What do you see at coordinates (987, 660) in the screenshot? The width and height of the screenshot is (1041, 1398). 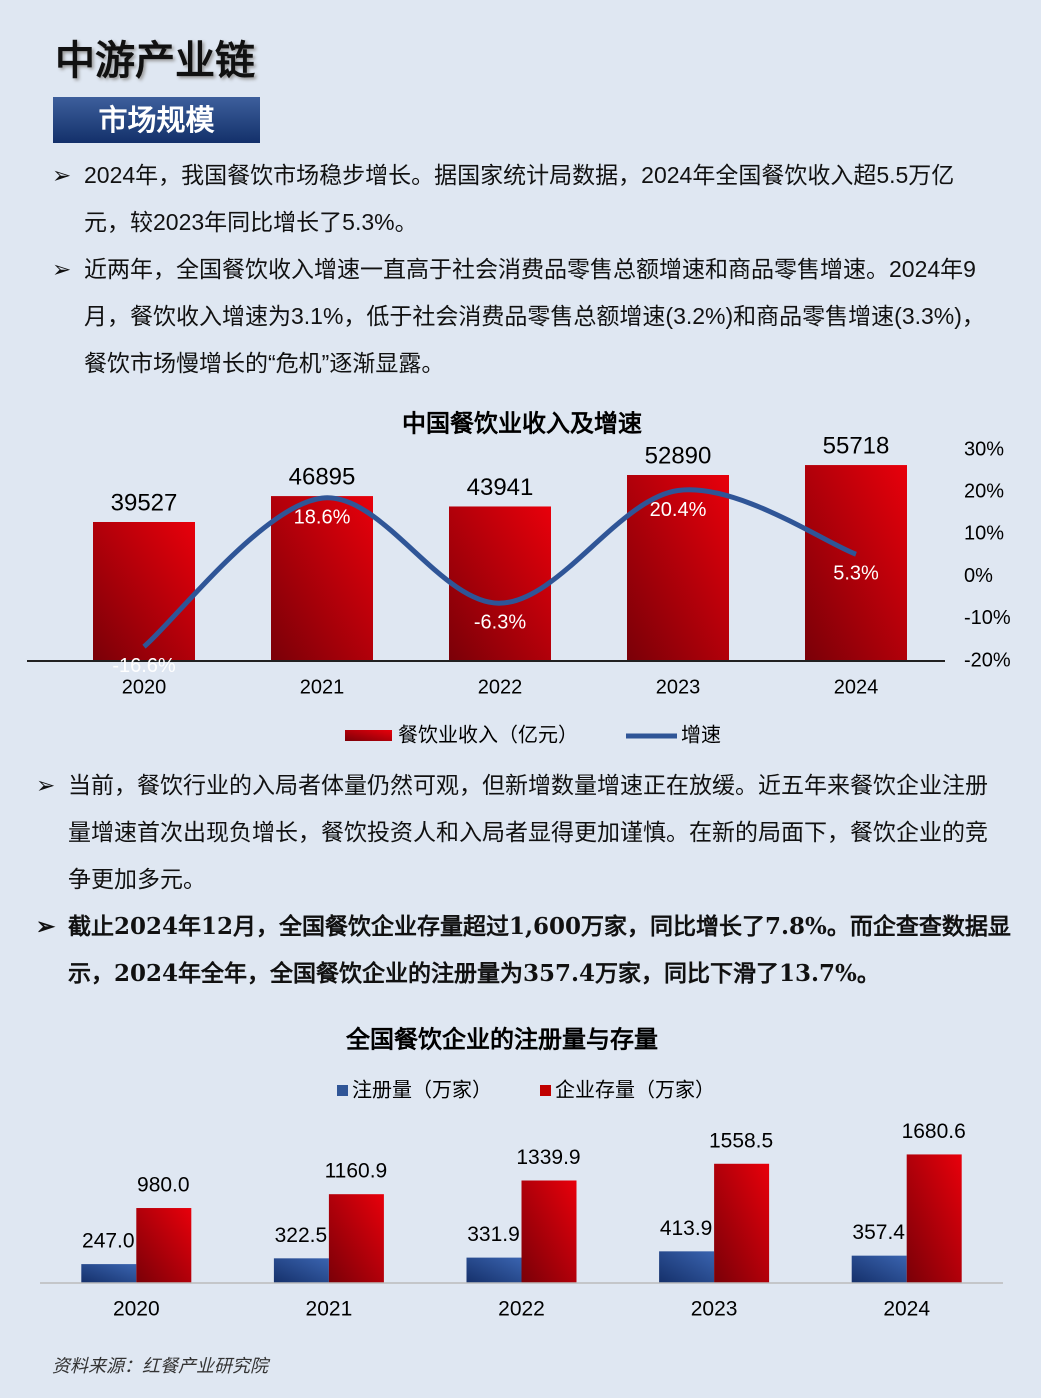 I see `y2-tick-label: -20%` at bounding box center [987, 660].